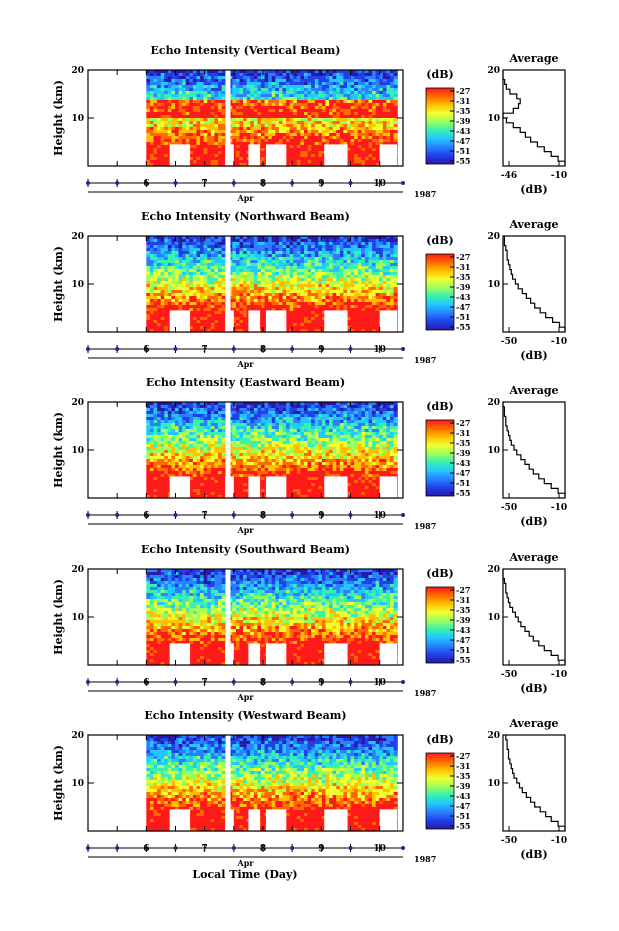  Describe the element at coordinates (440, 126) in the screenshot. I see `colorbar` at that location.